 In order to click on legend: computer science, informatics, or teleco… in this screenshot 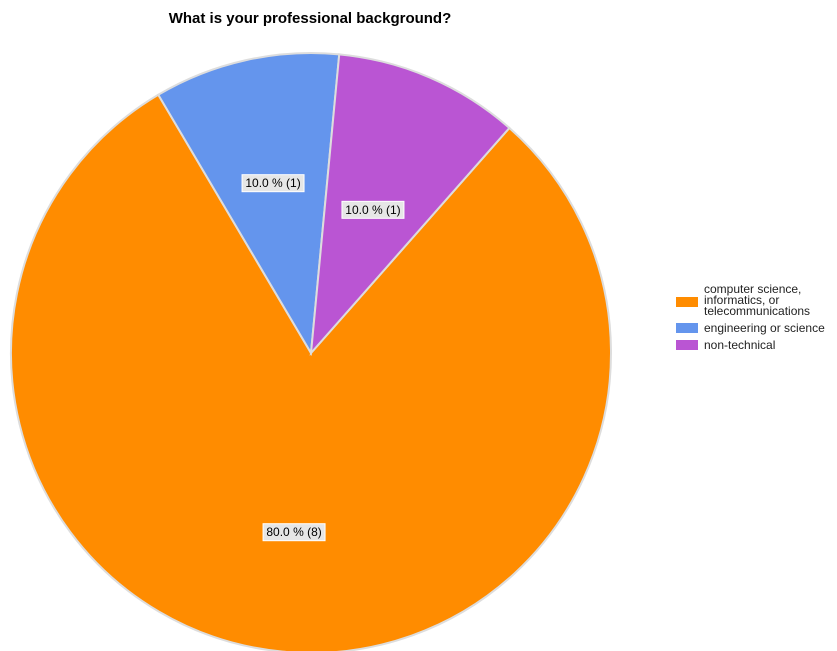, I will do `click(756, 319)`.